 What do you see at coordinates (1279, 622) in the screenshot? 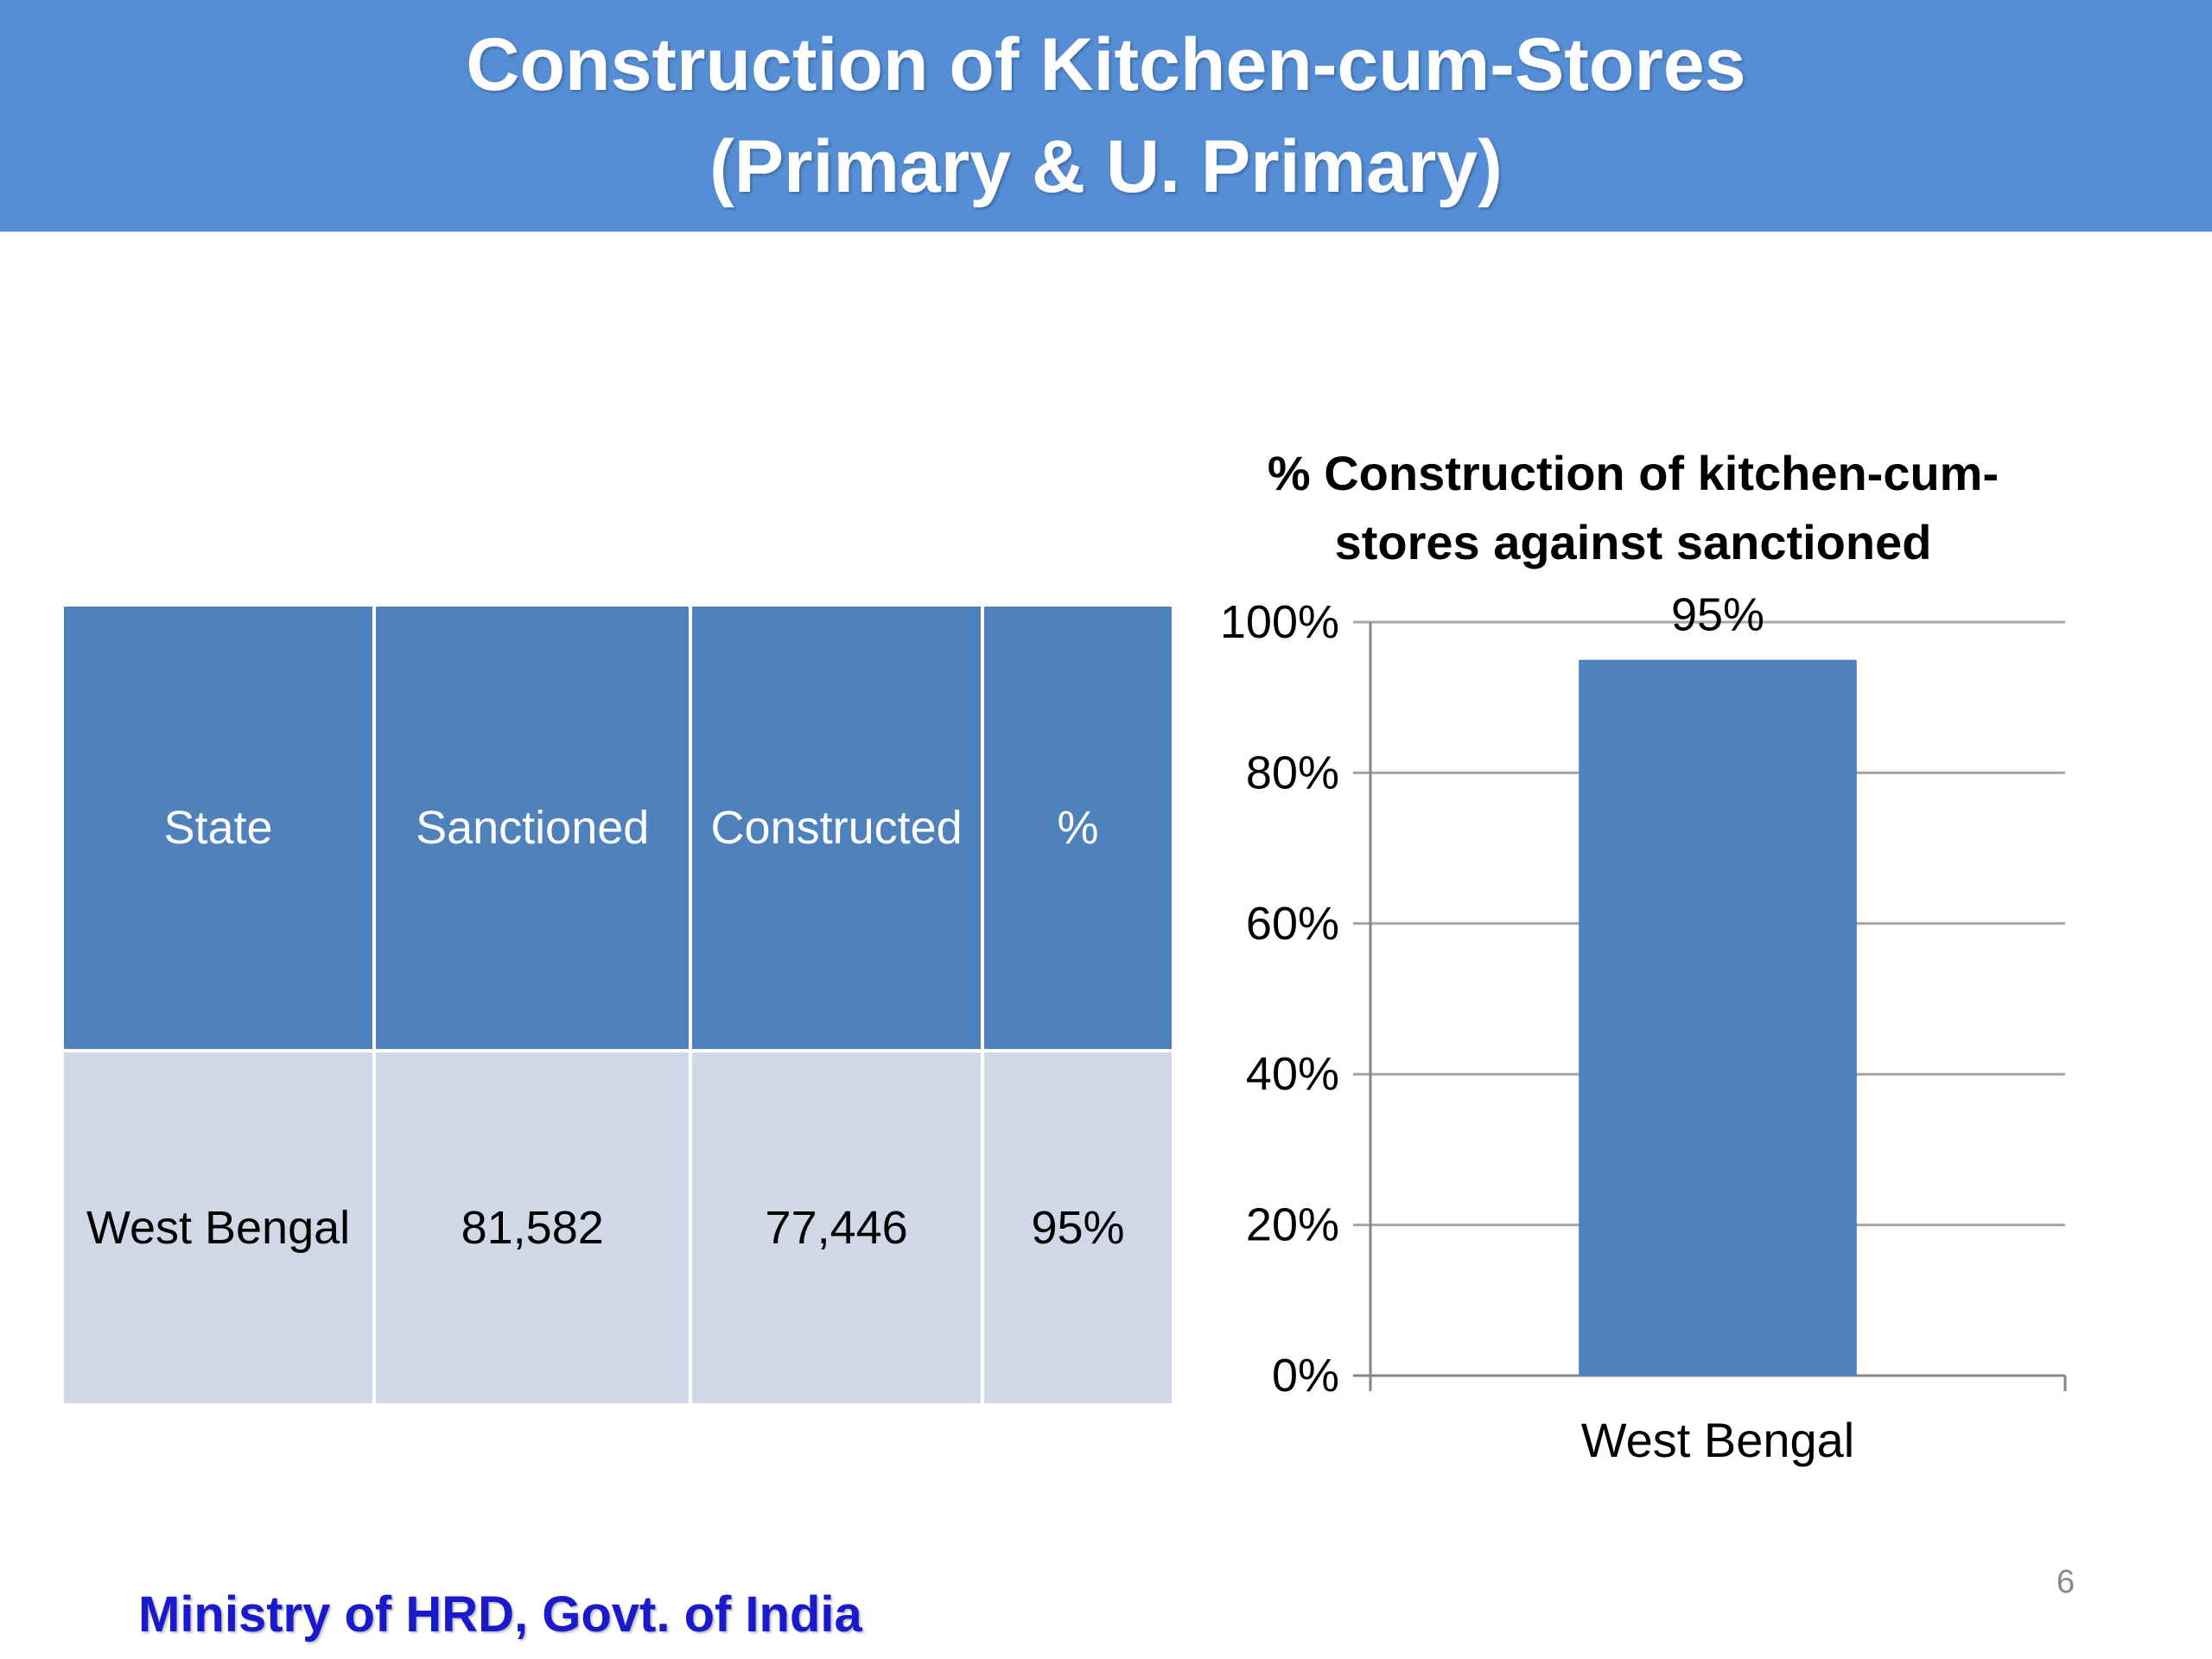
I see `y-tick-label: 100%` at bounding box center [1279, 622].